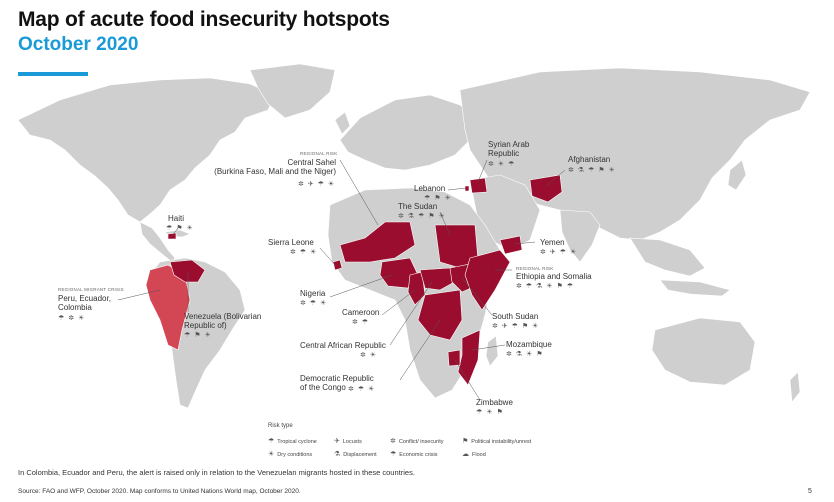 The width and height of the screenshot is (834, 502). I want to click on label-afghanistan: Afghanistan, so click(589, 159).